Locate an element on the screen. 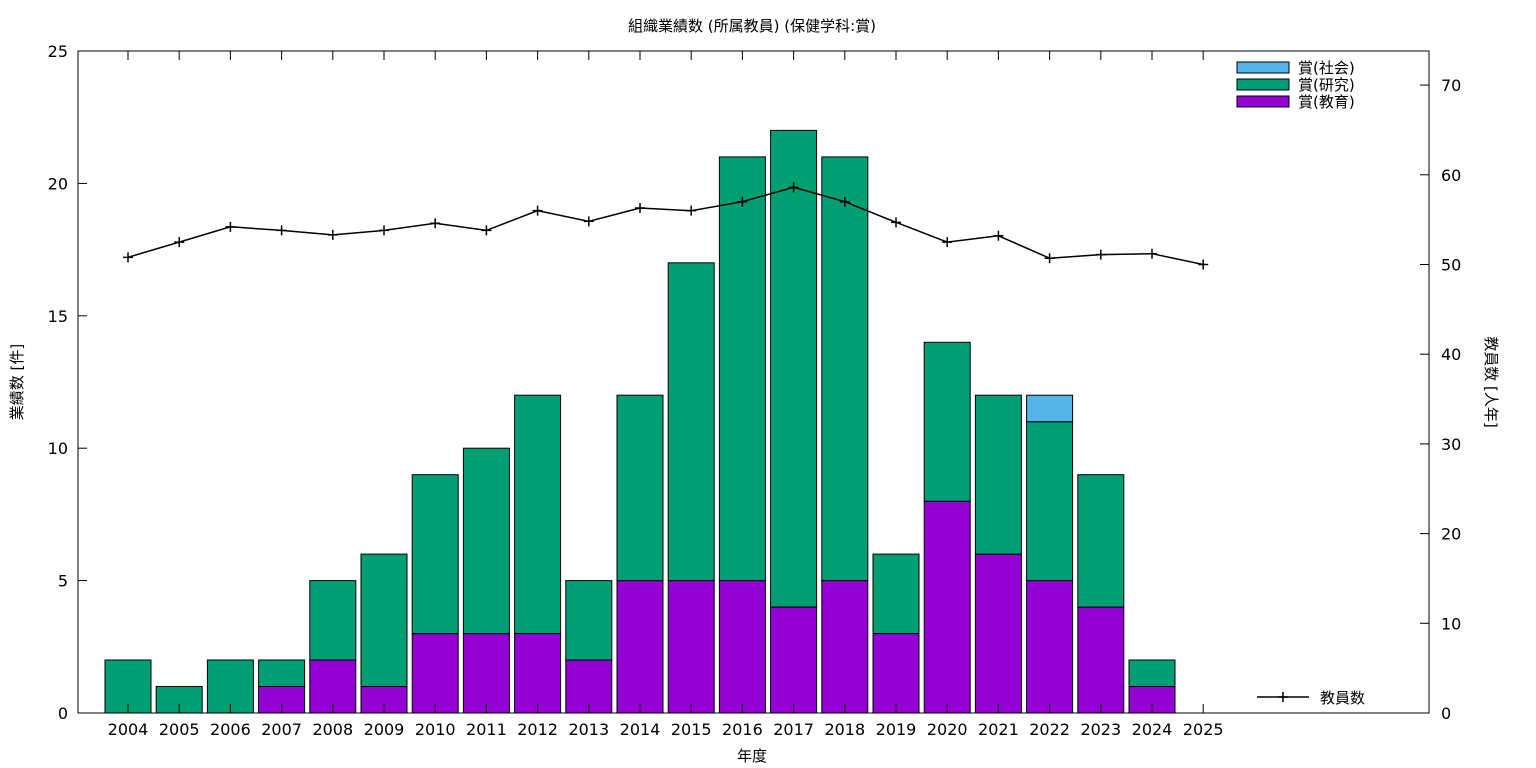 This screenshot has width=1536, height=768. legend-label-faculty: 教員数 is located at coordinates (1342, 698).